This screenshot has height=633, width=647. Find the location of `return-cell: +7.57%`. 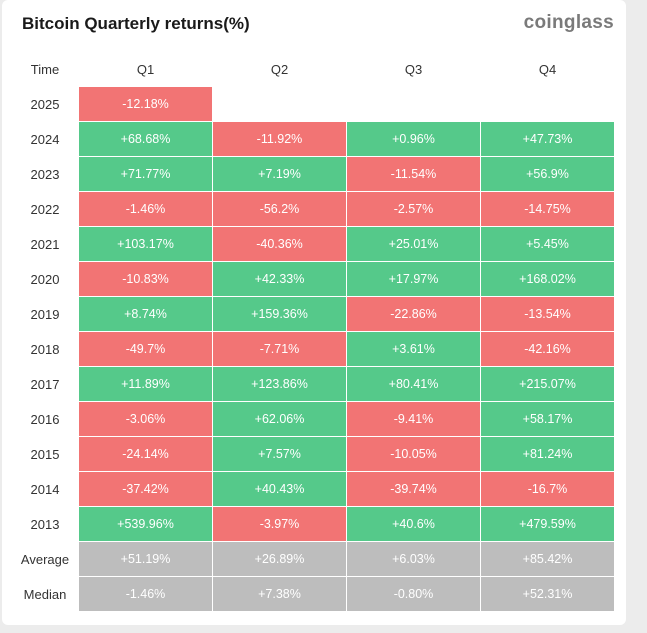

return-cell: +7.57% is located at coordinates (279, 454).